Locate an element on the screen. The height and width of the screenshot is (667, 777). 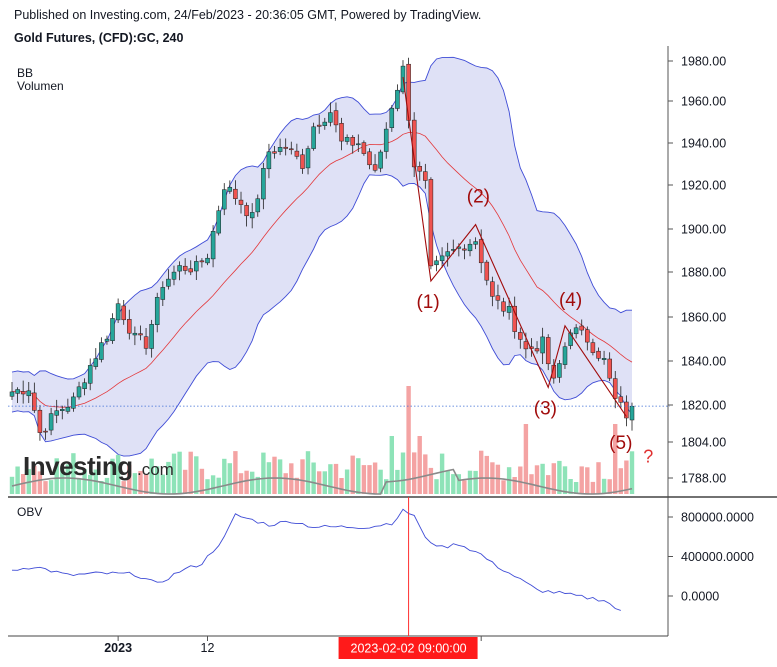
wave-label: (4) is located at coordinates (570, 300).